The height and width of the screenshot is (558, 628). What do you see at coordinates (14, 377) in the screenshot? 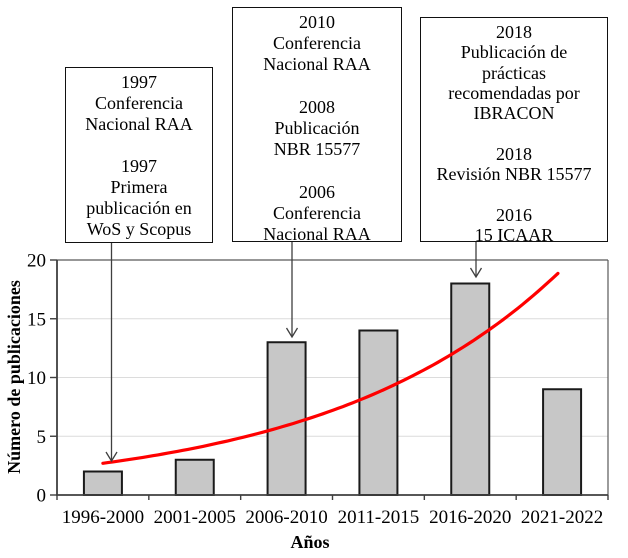
I see `y-axis-title: Número de publicaciones` at bounding box center [14, 377].